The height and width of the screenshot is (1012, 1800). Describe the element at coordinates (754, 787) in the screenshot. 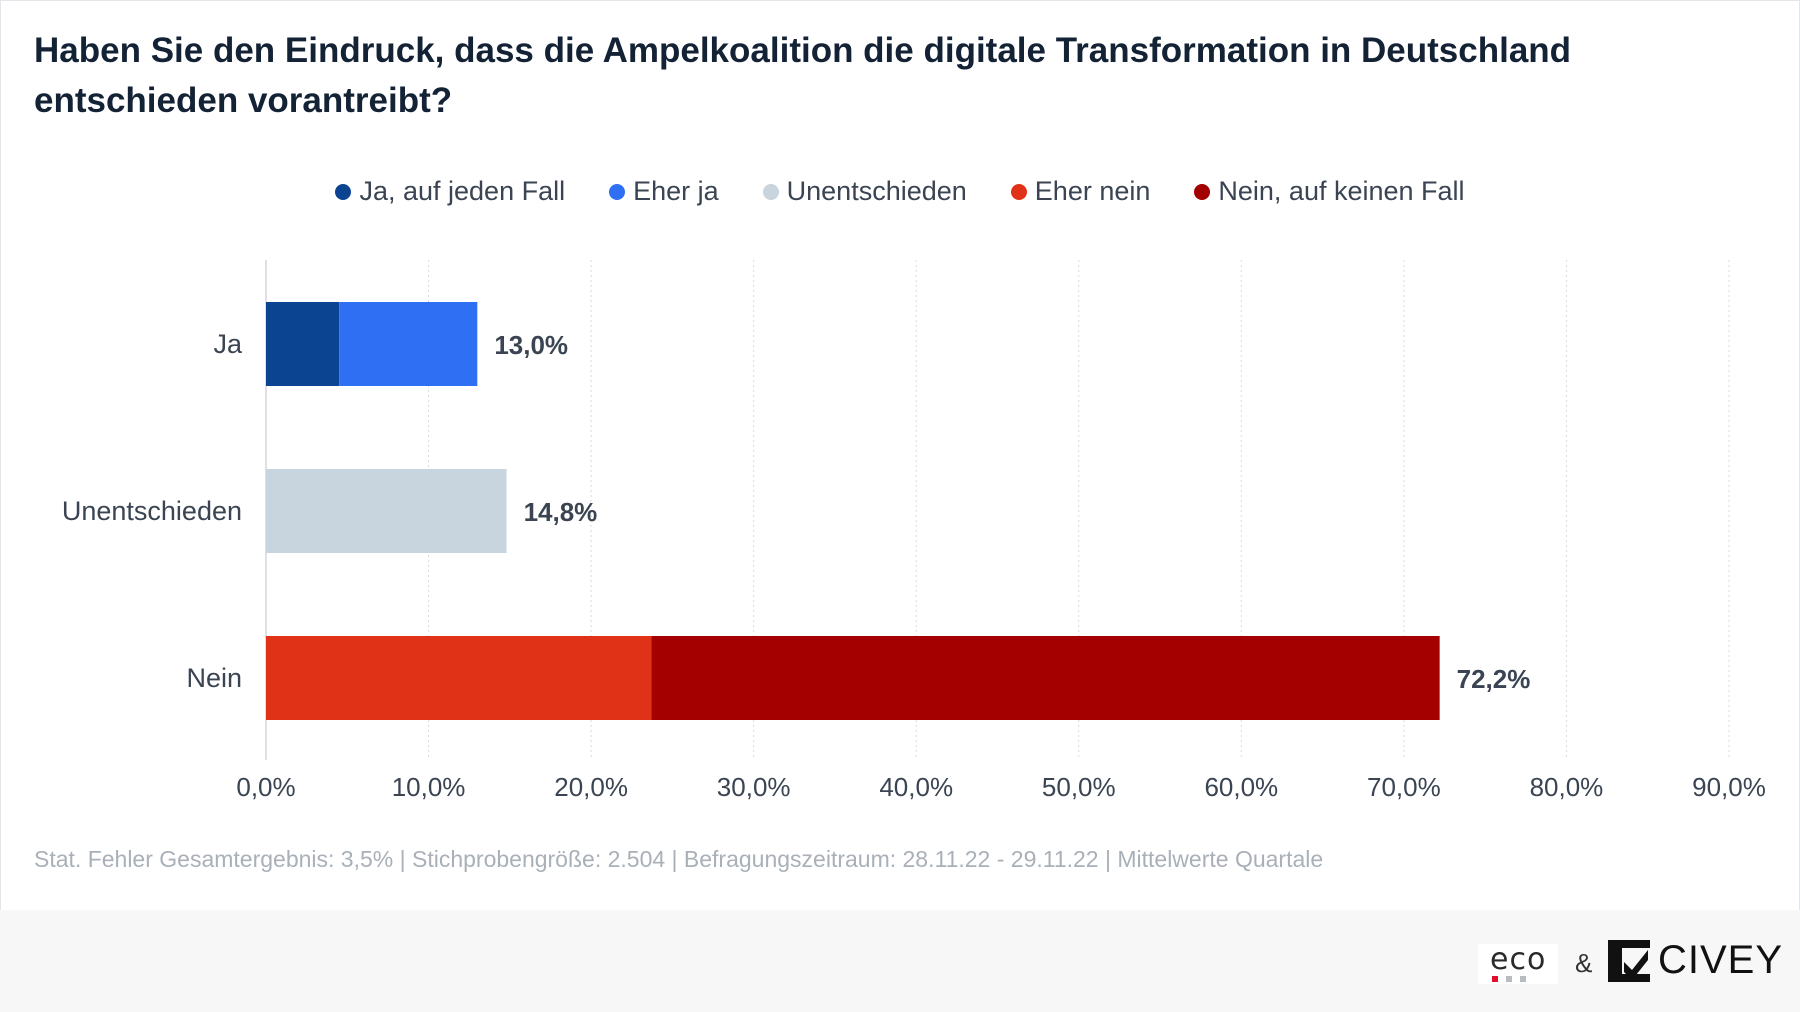

I see `x-tick-label: 30,0%` at that location.